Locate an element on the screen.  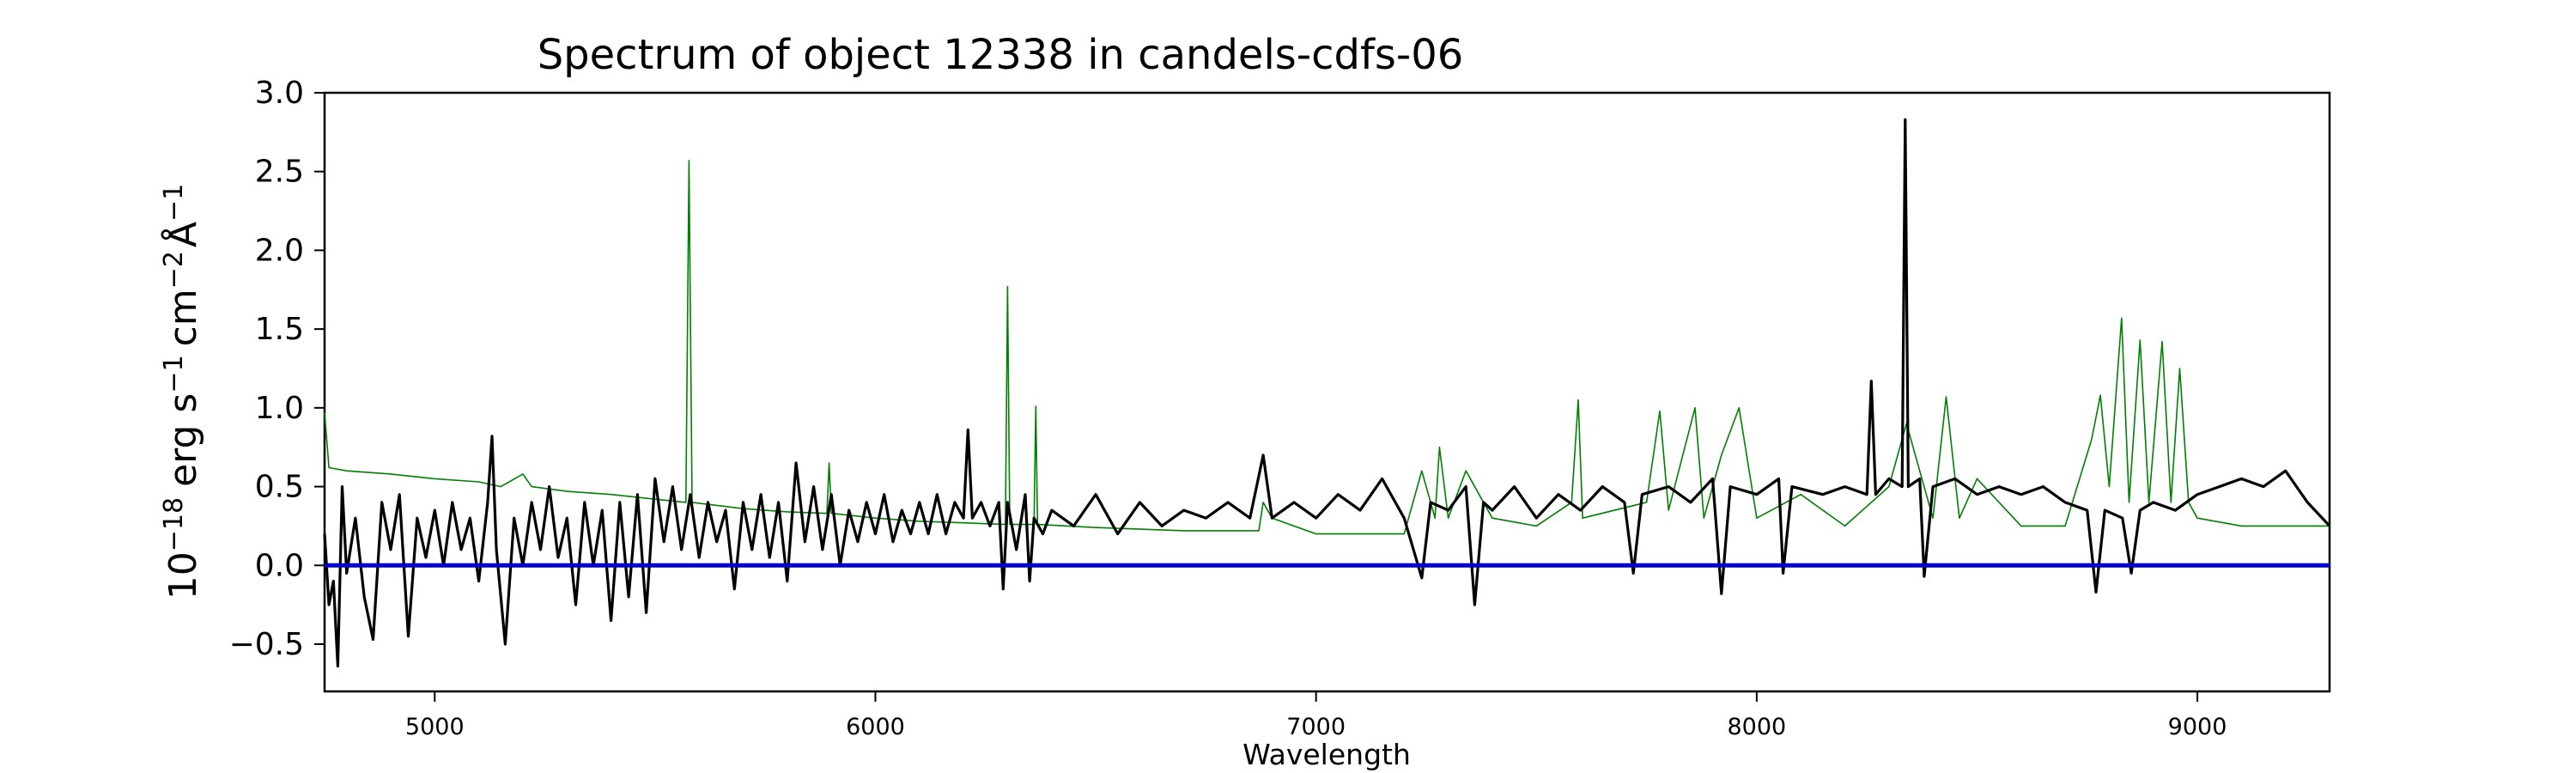
y-tick-label: 2.5 is located at coordinates (280, 172).